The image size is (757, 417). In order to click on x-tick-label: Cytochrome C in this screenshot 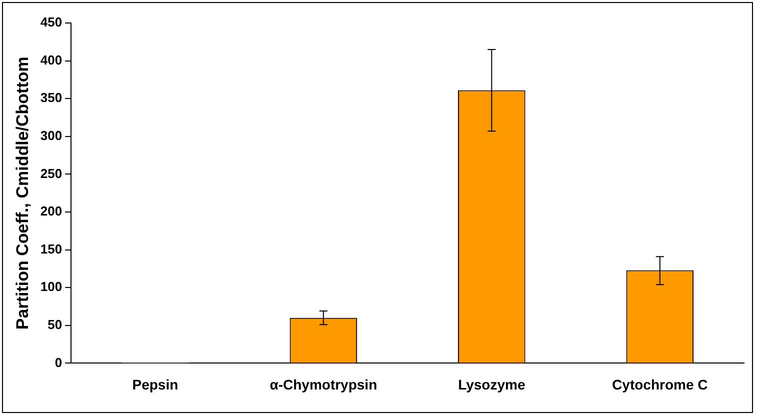, I will do `click(660, 384)`.